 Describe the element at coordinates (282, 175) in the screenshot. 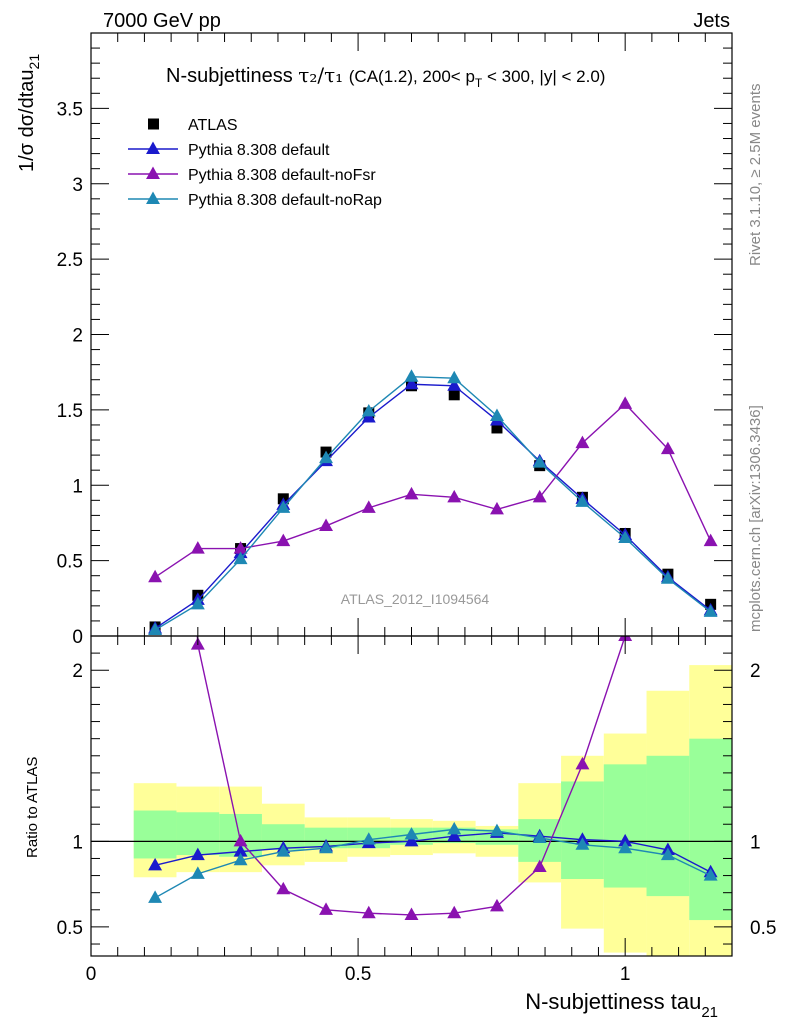

I see `legend-label: Pythia 8.308 default-noFsr` at that location.